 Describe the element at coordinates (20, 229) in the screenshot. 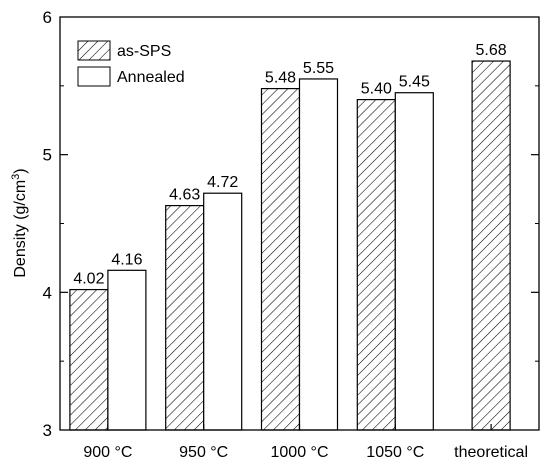

I see `y-axis-label-main: Density (g/cm` at that location.